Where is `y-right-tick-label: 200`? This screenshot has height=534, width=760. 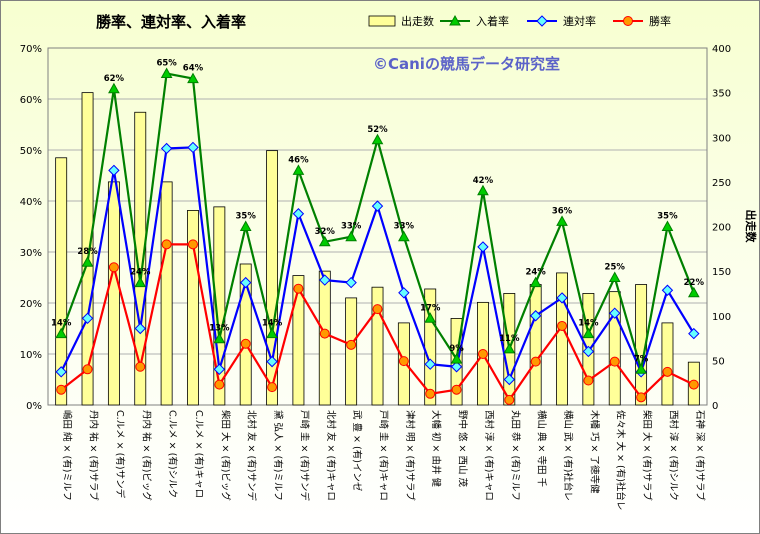 y-right-tick-label: 200 is located at coordinates (721, 228).